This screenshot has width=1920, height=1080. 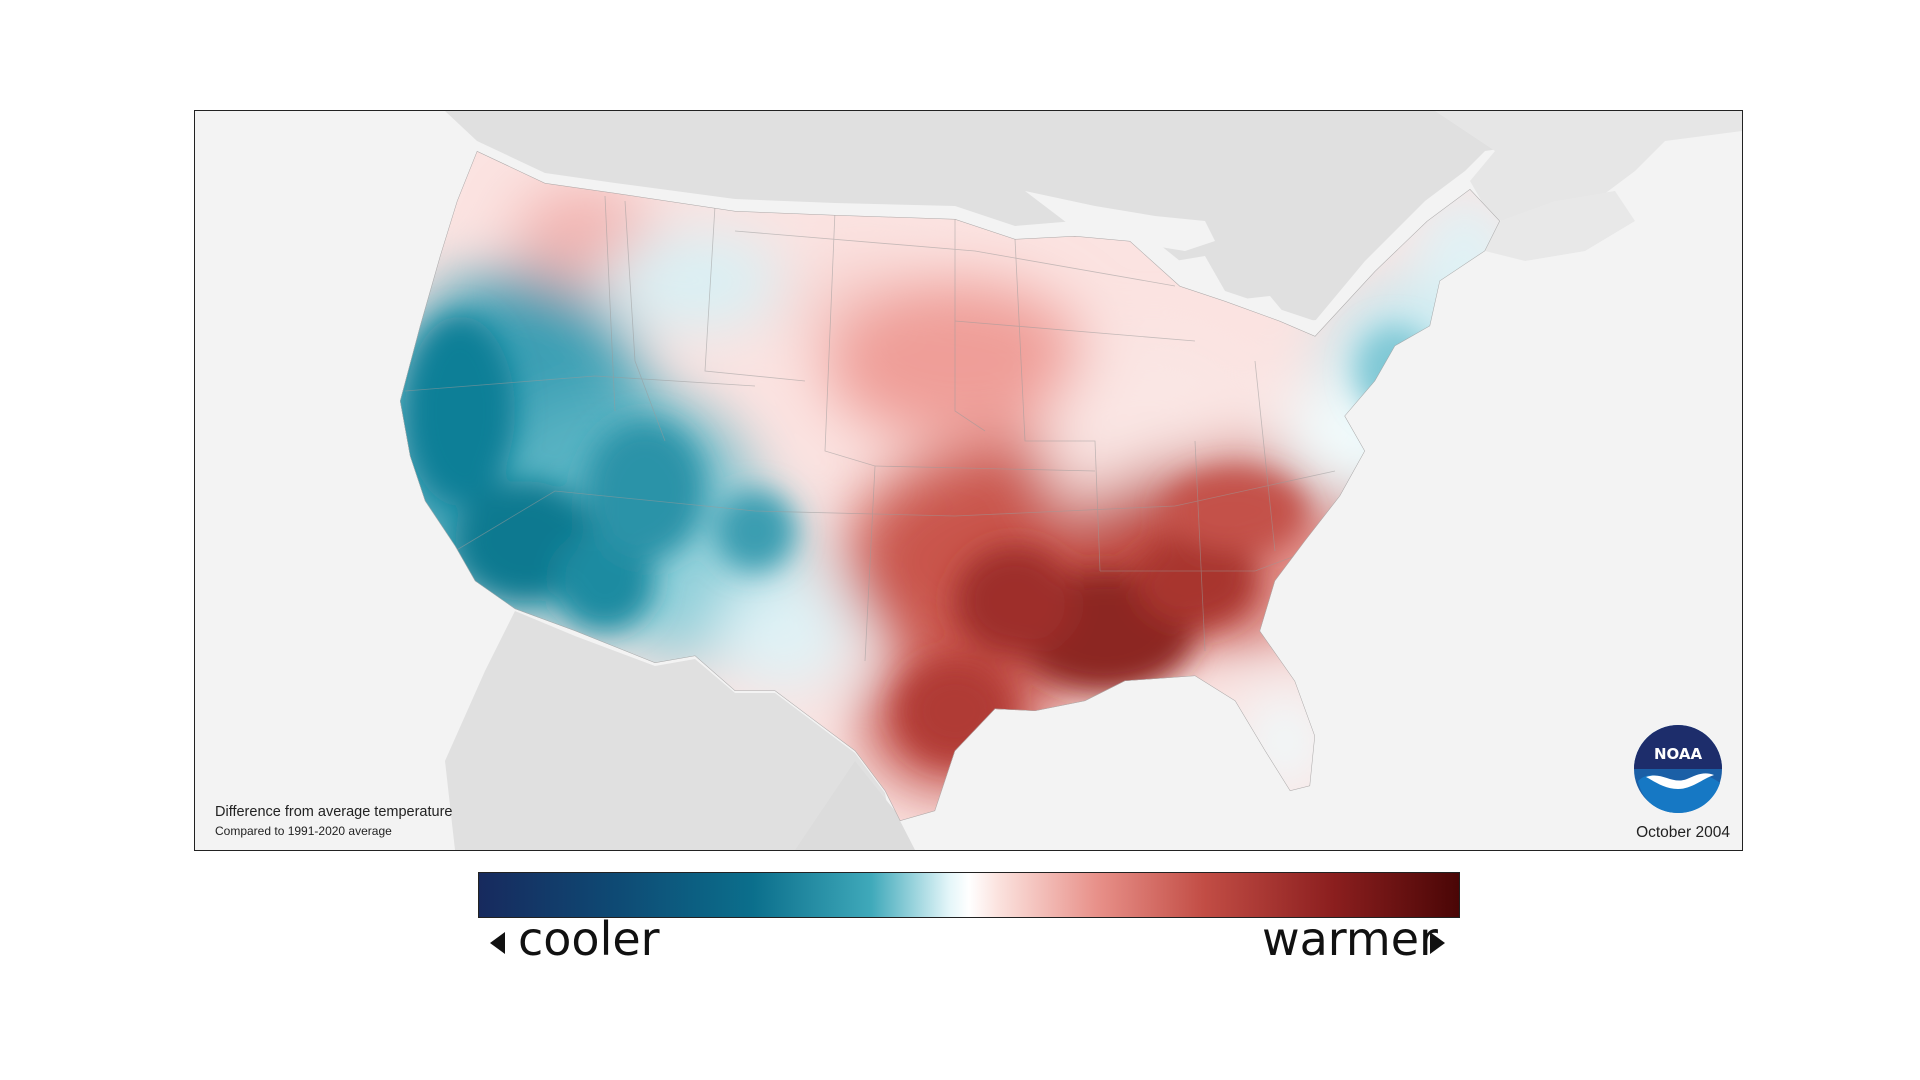 I want to click on right-arrow-icon, so click(x=1437, y=943).